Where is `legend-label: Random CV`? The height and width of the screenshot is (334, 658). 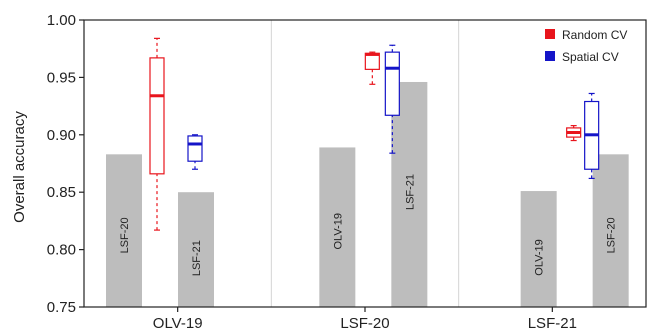 legend-label: Random CV is located at coordinates (594, 35).